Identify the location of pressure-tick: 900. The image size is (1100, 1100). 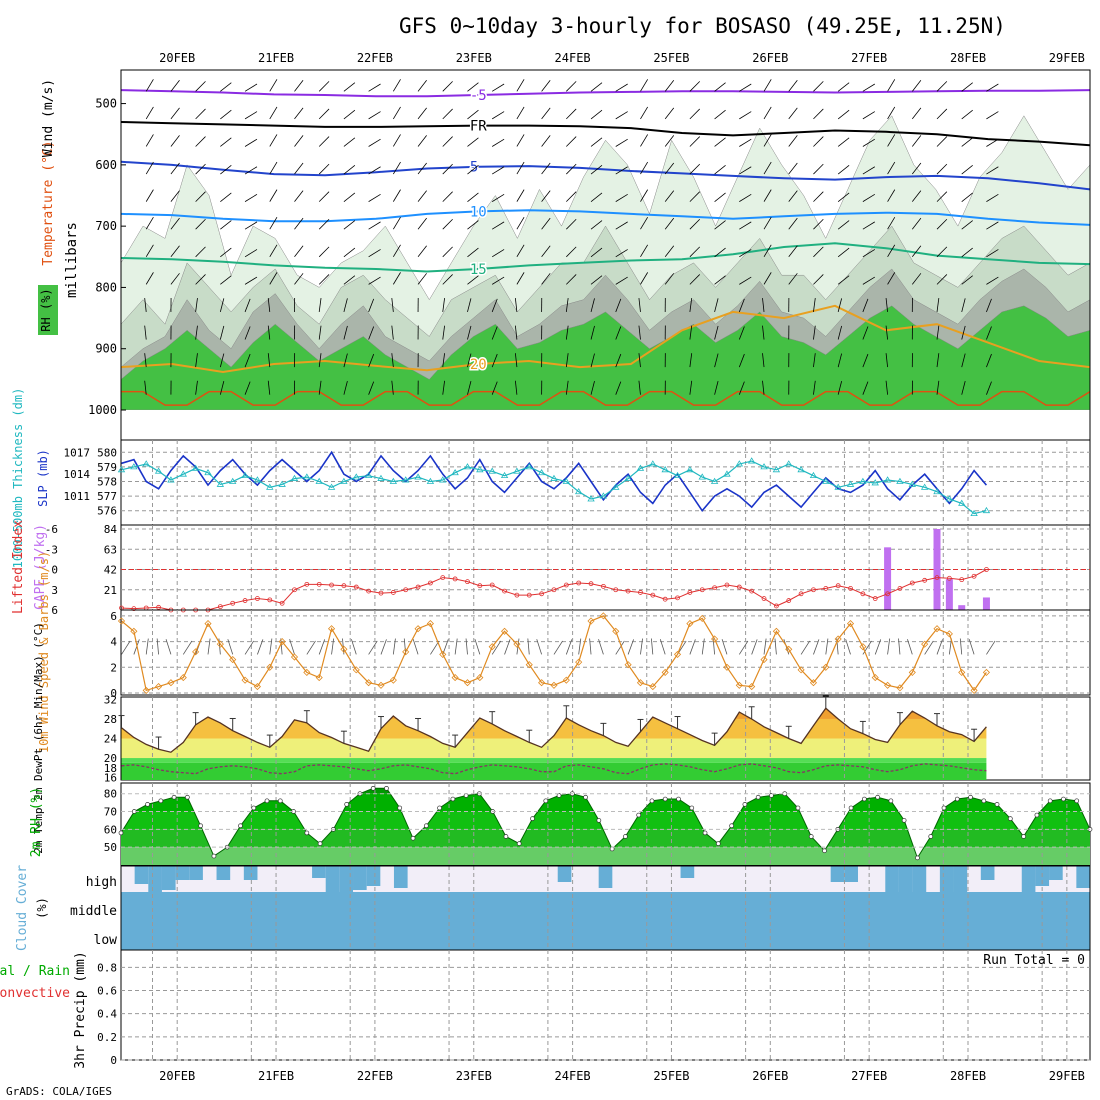
(106, 349).